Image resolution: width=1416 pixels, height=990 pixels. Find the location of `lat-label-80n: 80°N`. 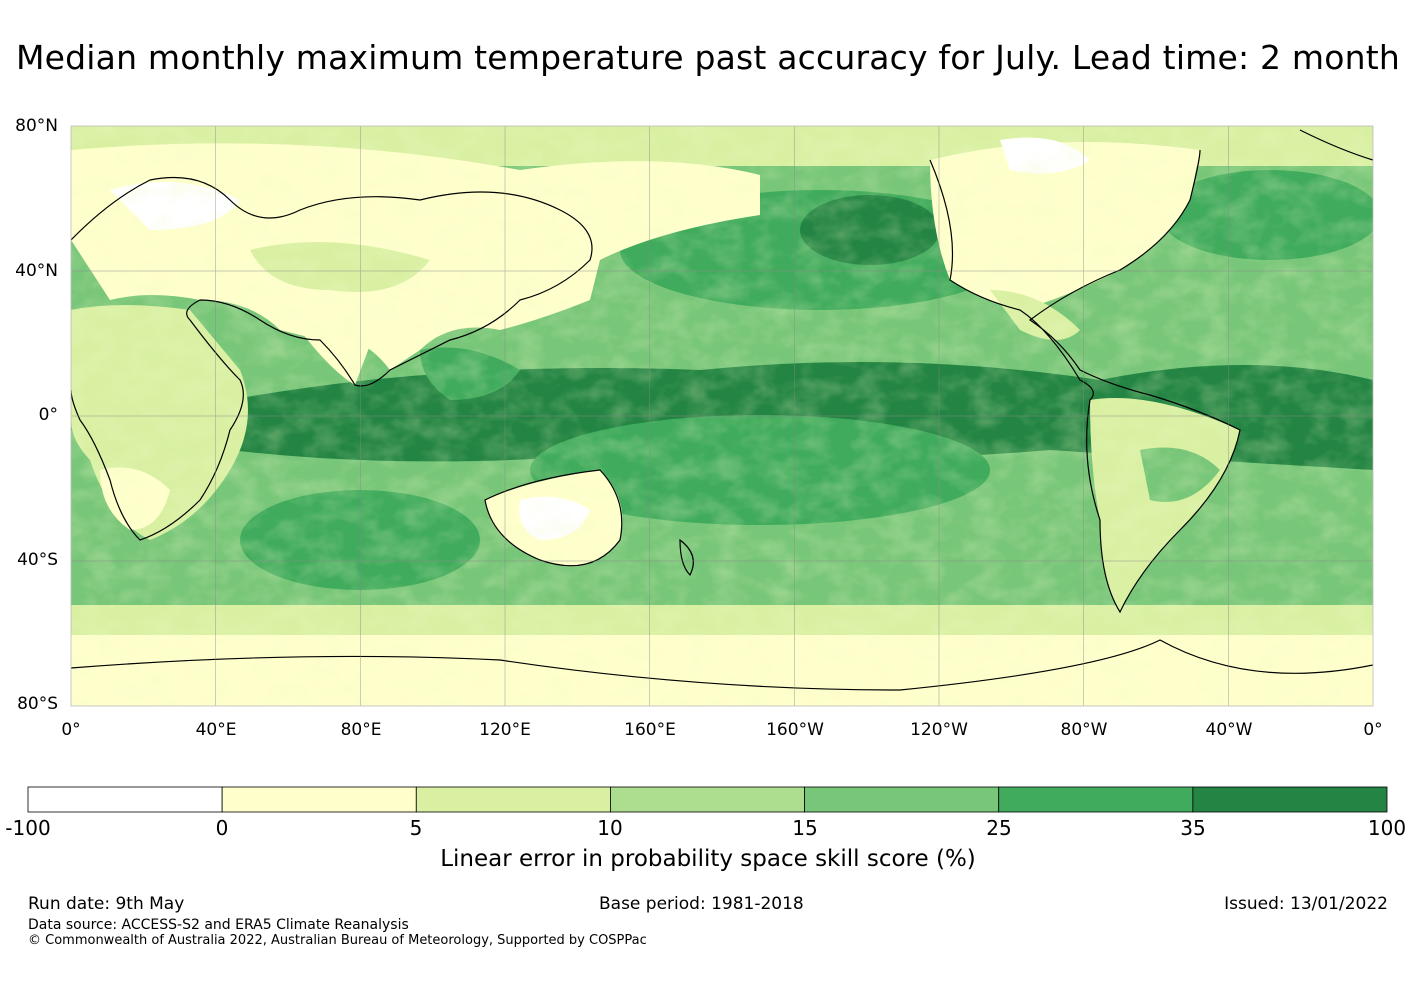

lat-label-80n: 80°N is located at coordinates (36, 126).